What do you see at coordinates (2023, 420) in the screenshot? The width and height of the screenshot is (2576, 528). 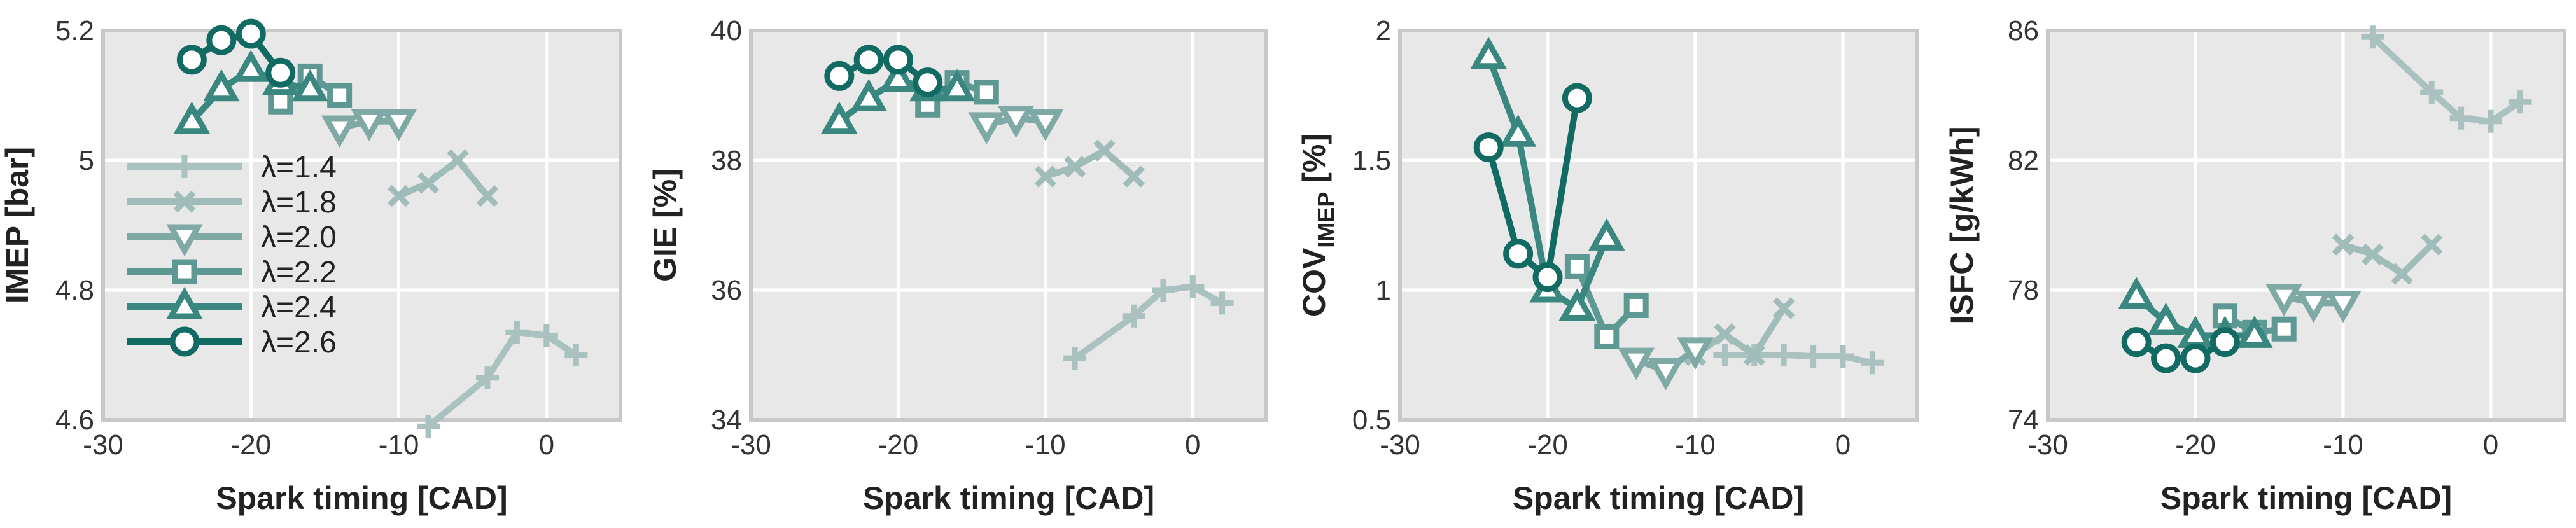 I see `y-tick-label: 74` at bounding box center [2023, 420].